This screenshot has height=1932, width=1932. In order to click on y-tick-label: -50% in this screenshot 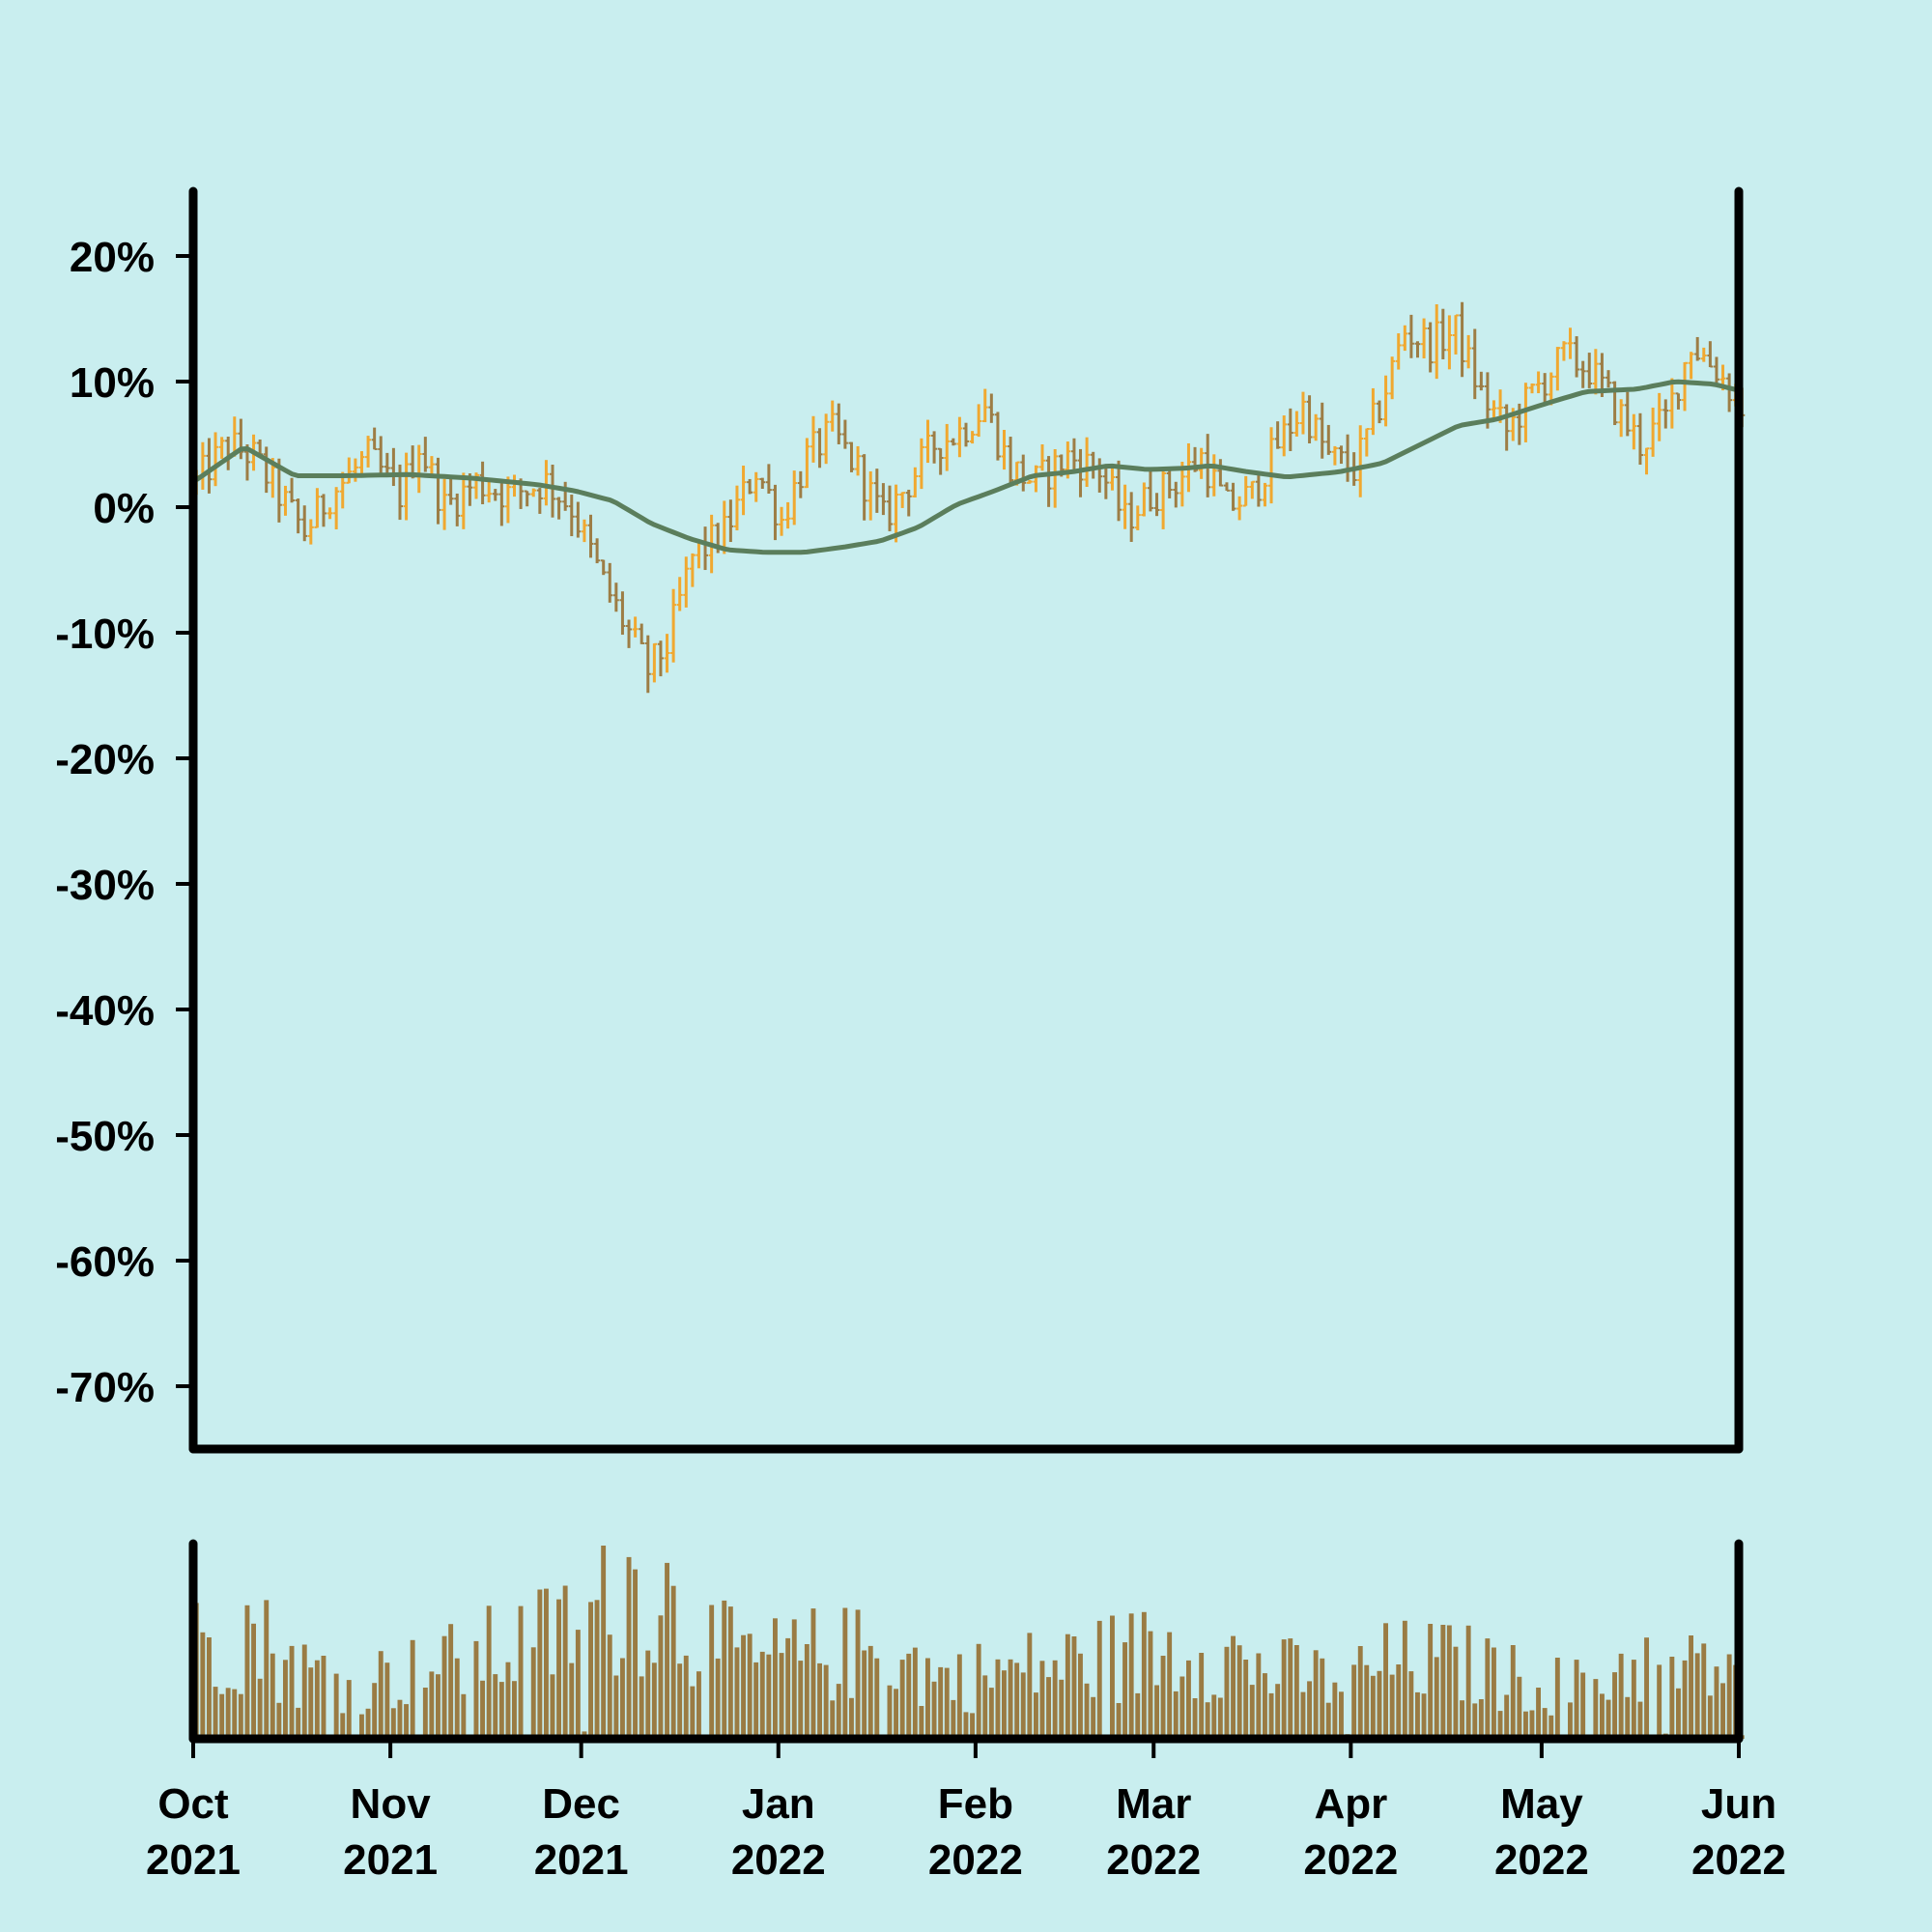, I will do `click(105, 1136)`.